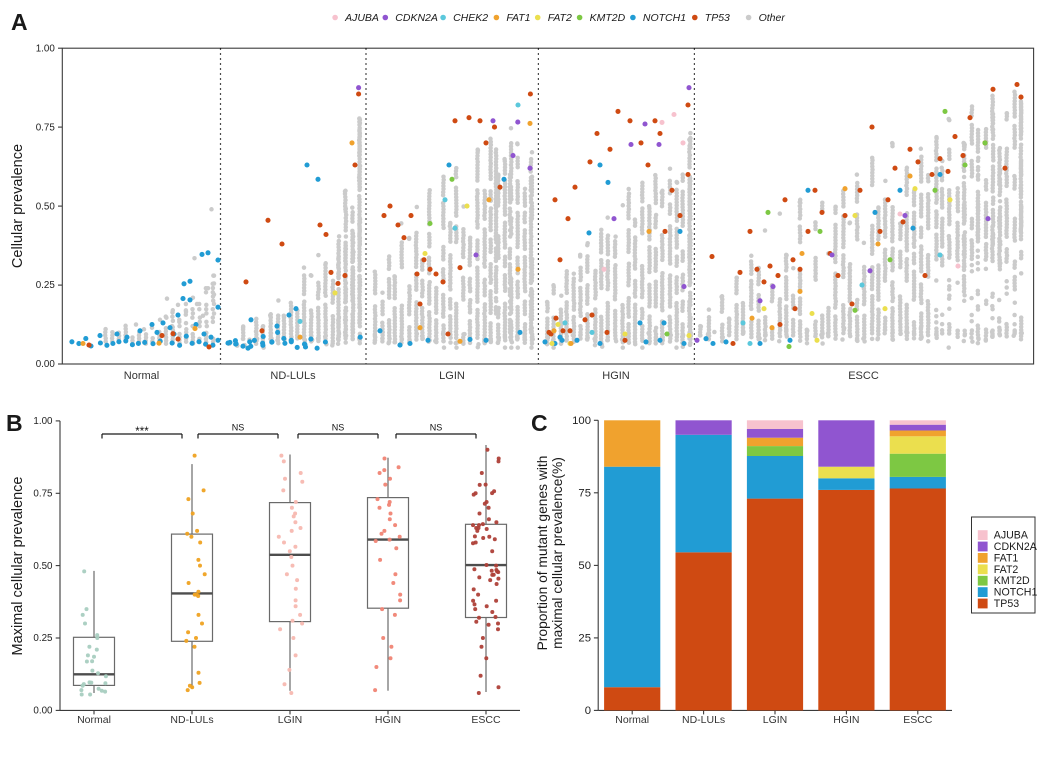 The height and width of the screenshot is (762, 1047). What do you see at coordinates (18, 206) in the screenshot?
I see `svg-text: Cellular prevalence` at bounding box center [18, 206].